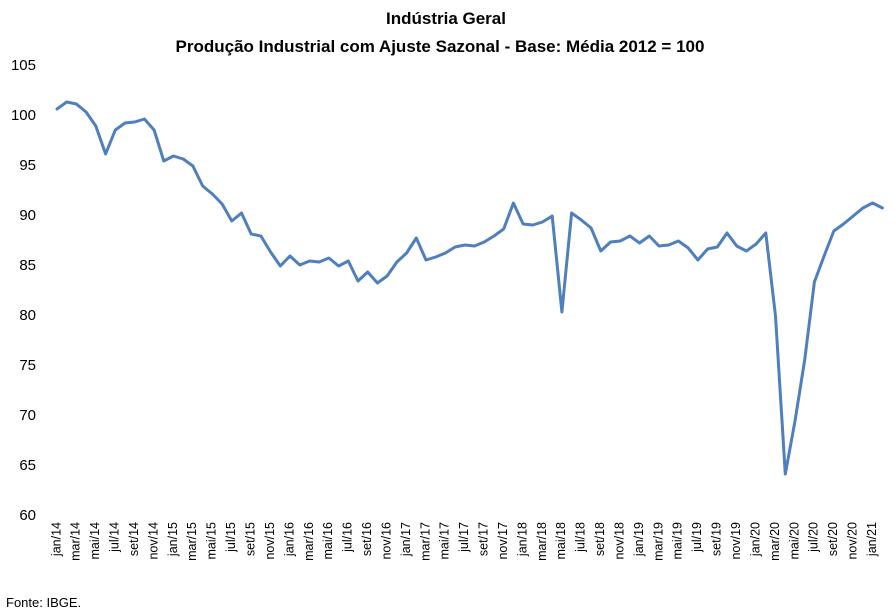 This screenshot has height=615, width=893. I want to click on x-tick-label: mai/14, so click(95, 541).